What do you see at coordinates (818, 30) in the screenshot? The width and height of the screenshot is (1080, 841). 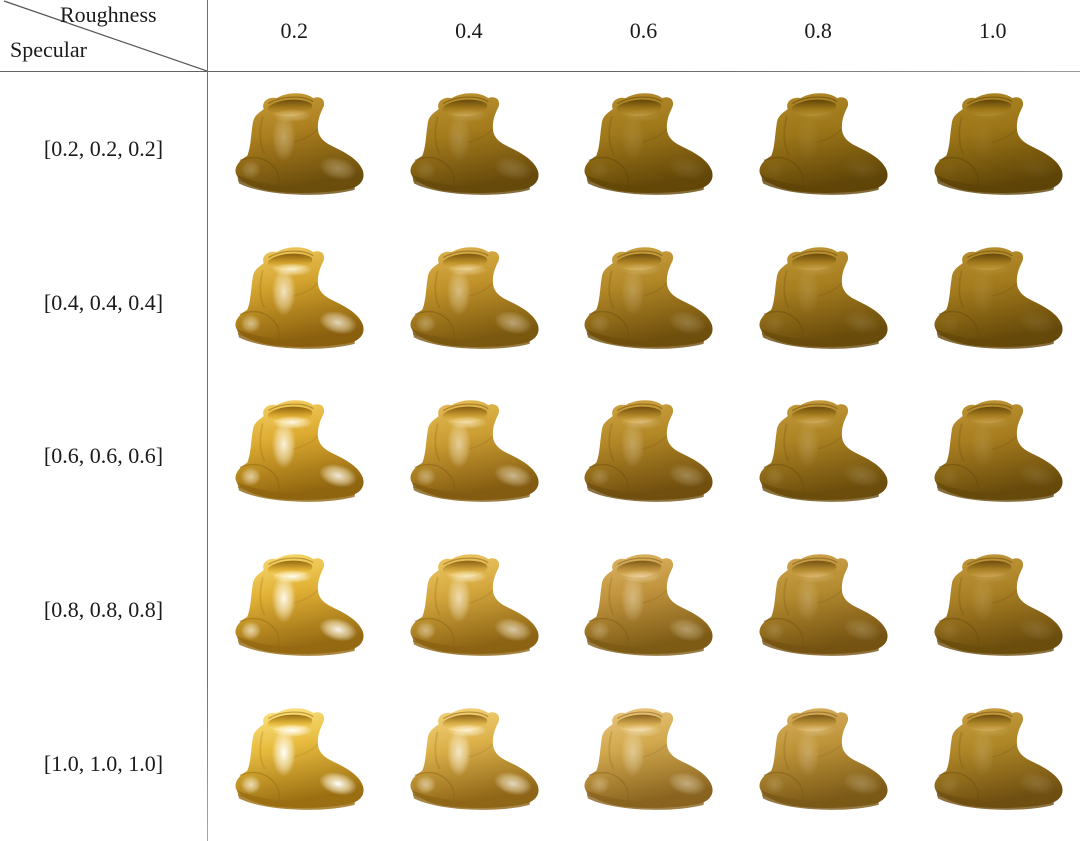 I see `col-header-4: 0.8` at bounding box center [818, 30].